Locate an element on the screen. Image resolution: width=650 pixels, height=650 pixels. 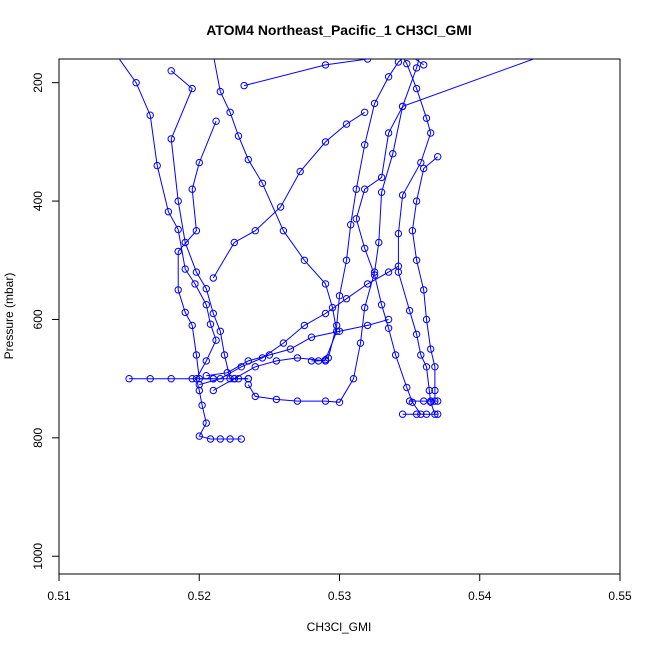
x-axis-label: CH3Cl_GMI is located at coordinates (339, 627).